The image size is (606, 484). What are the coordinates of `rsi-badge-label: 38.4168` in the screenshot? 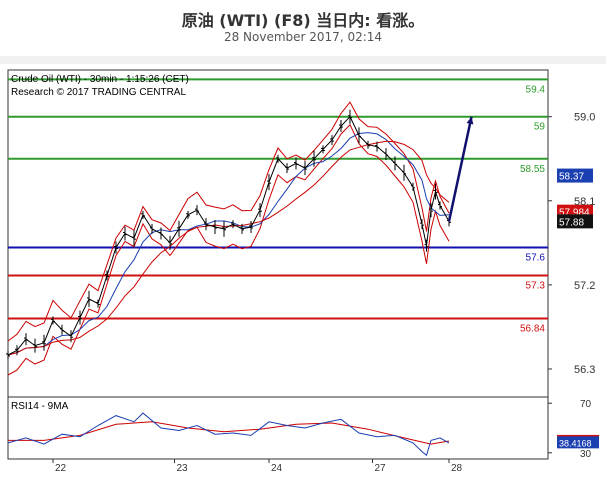 It's located at (575, 443).